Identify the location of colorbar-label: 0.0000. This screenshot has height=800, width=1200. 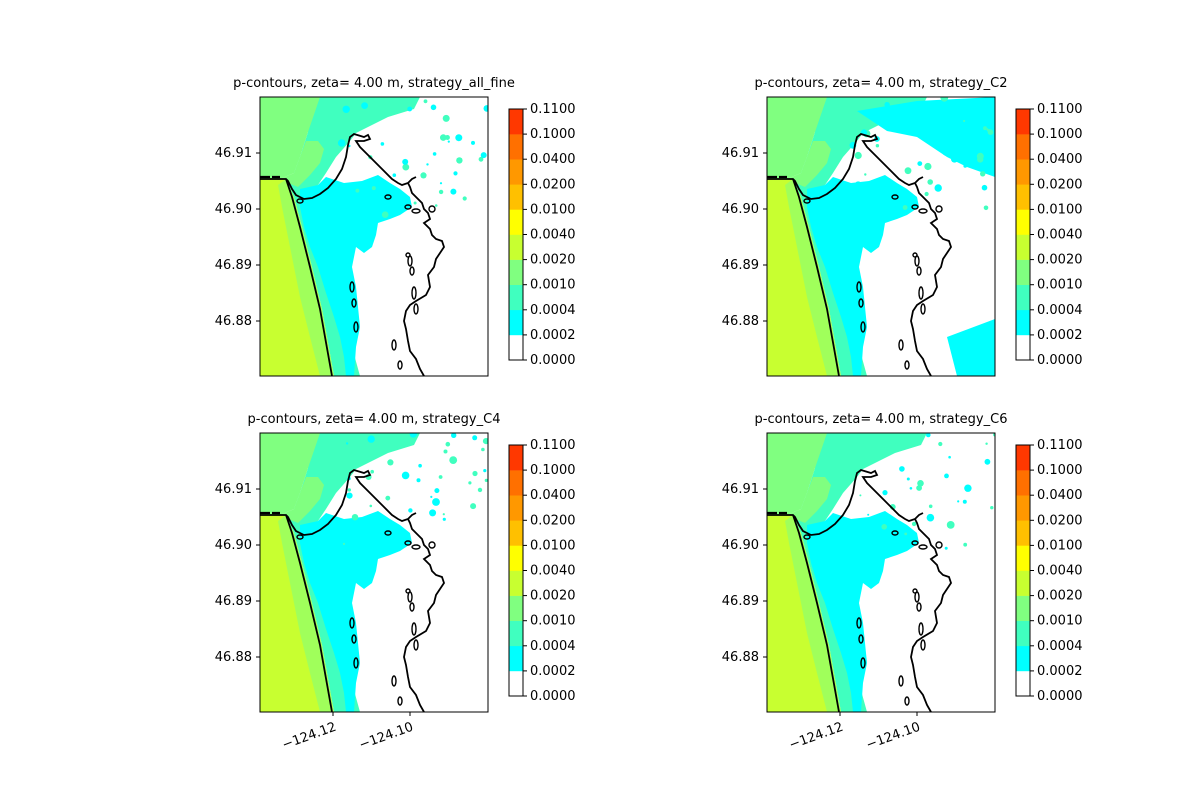
(1060, 360).